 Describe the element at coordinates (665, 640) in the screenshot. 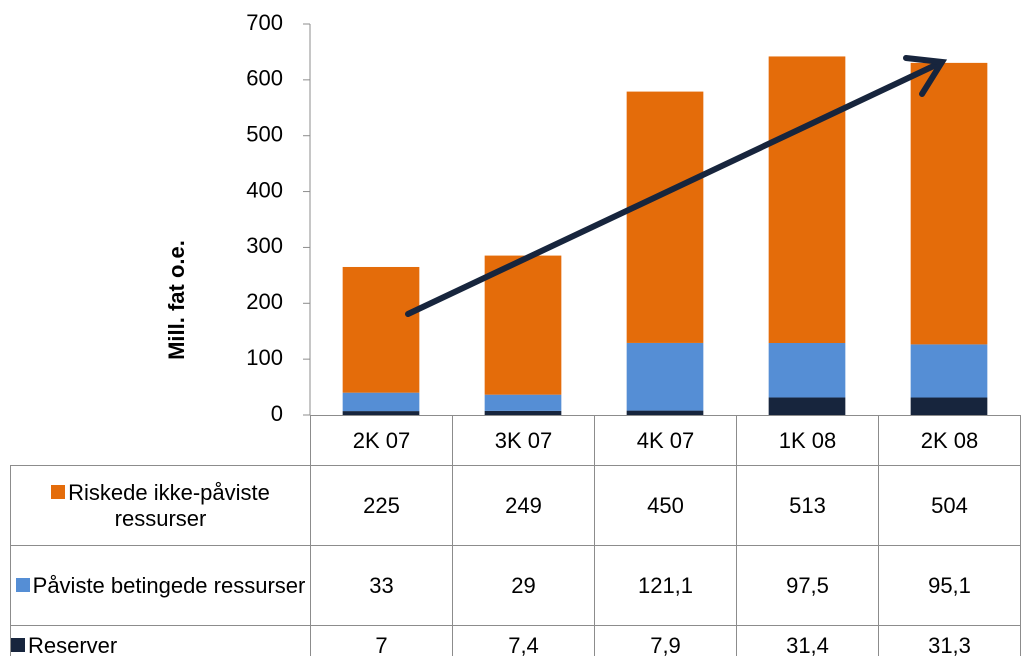

I see `table-value: 7,9` at that location.